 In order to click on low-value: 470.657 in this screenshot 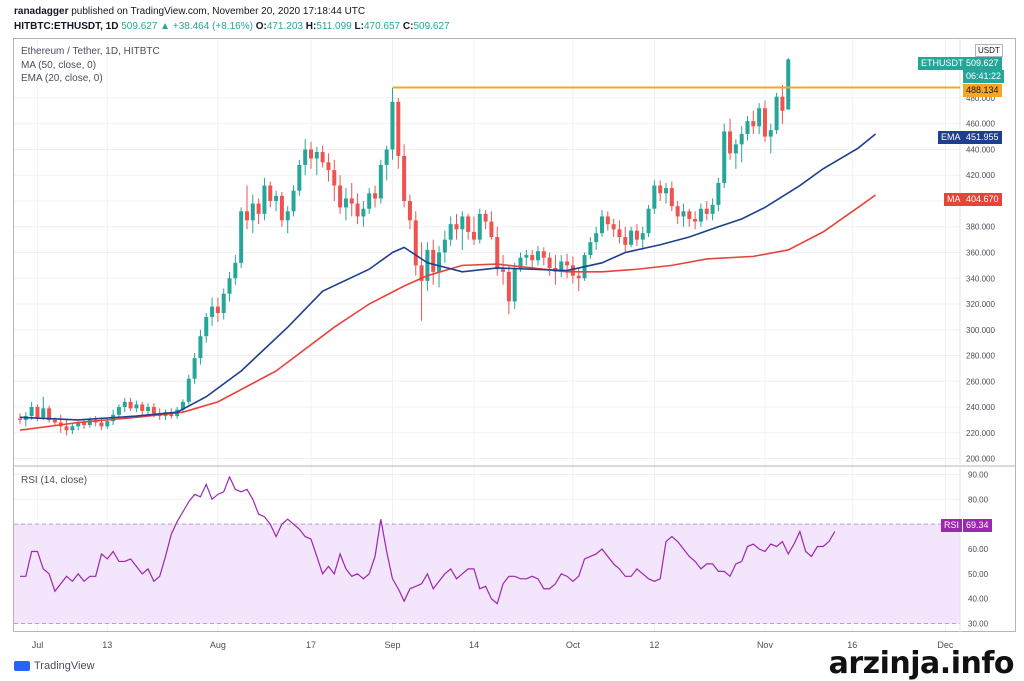, I will do `click(382, 26)`.